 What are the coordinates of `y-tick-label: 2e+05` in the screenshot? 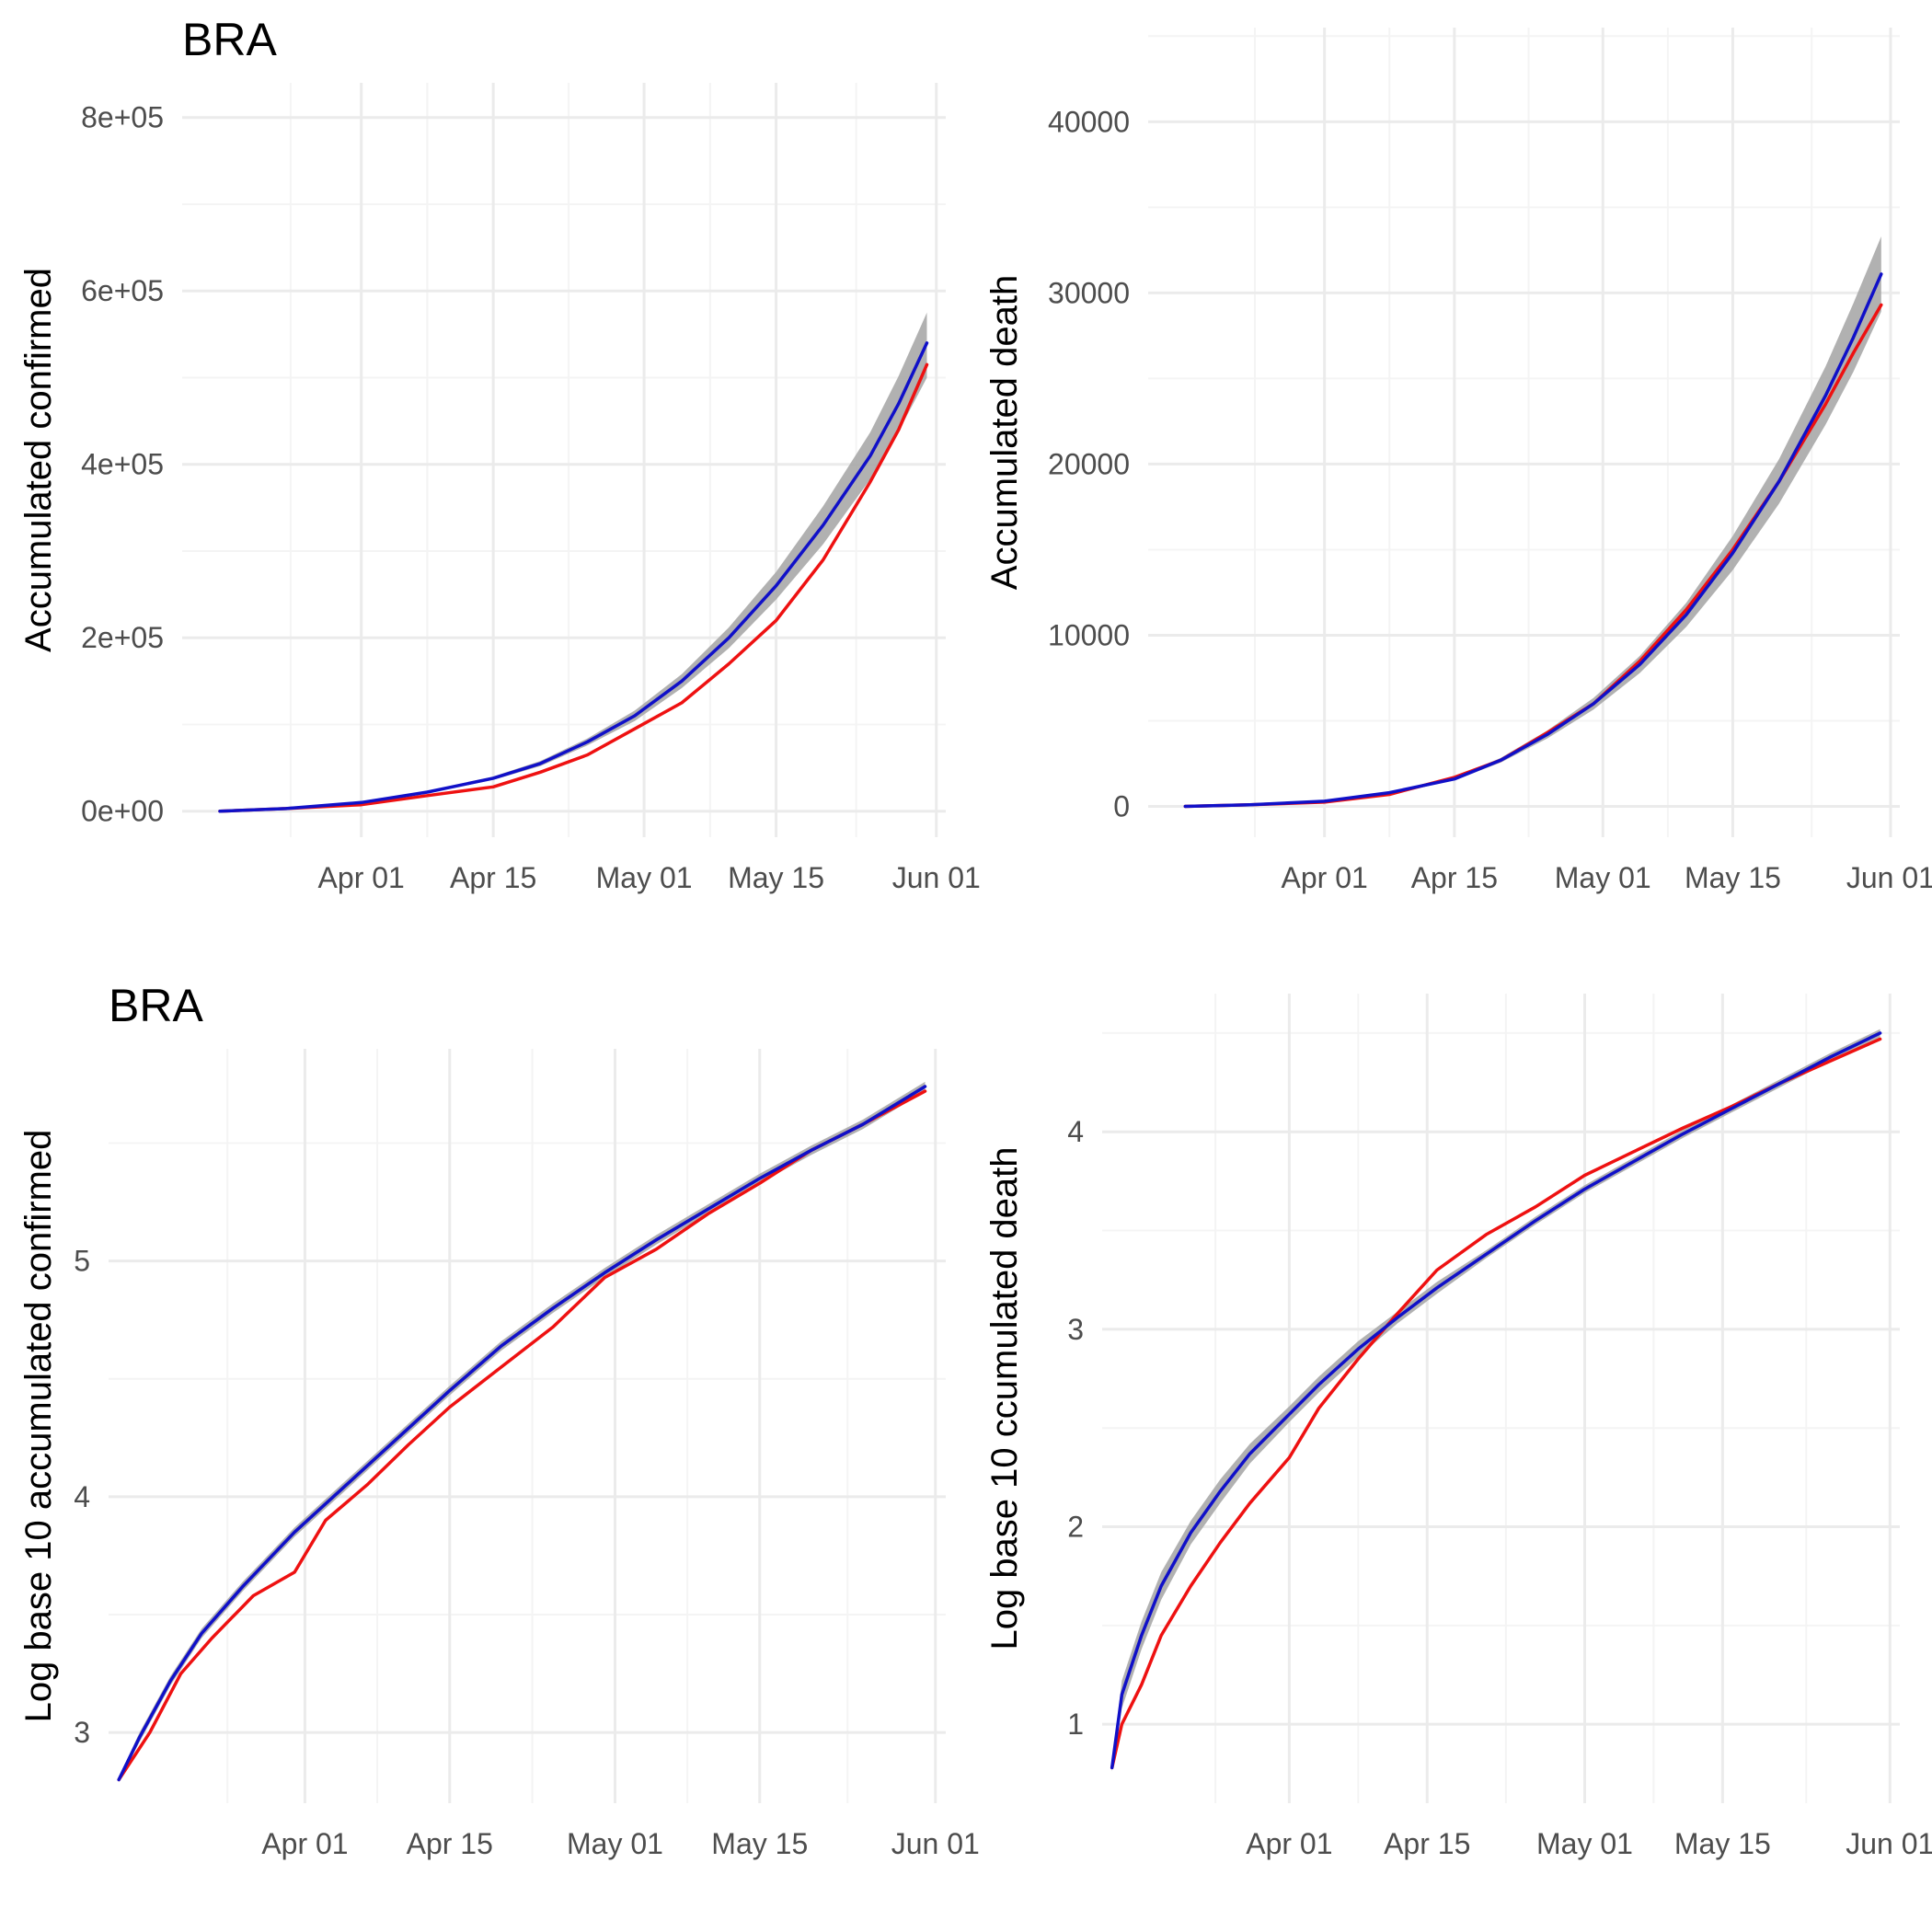 It's located at (122, 637).